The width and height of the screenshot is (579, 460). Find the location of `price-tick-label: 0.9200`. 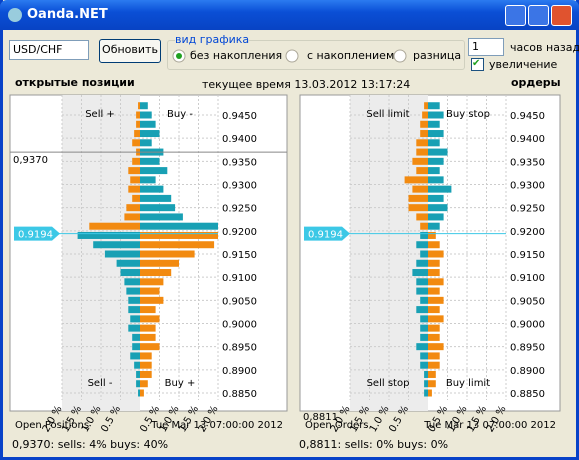

price-tick-label: 0.9200 is located at coordinates (239, 232).